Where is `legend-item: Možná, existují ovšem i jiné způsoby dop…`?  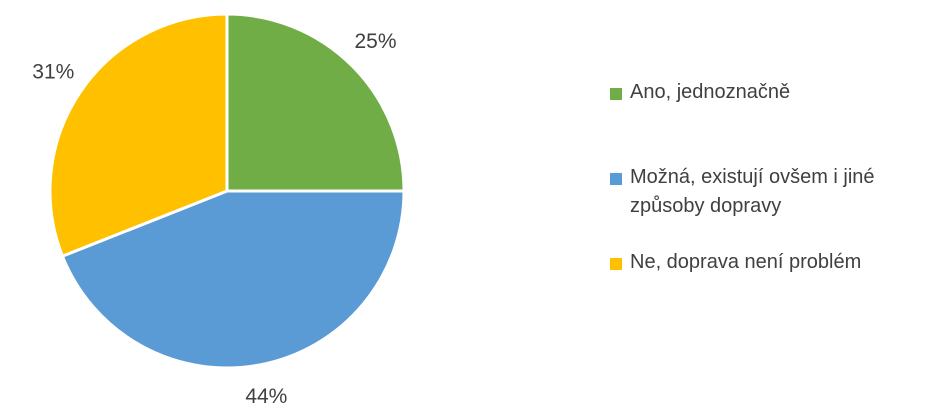 legend-item: Možná, existují ovšem i jiné způsoby dop… is located at coordinates (775, 193).